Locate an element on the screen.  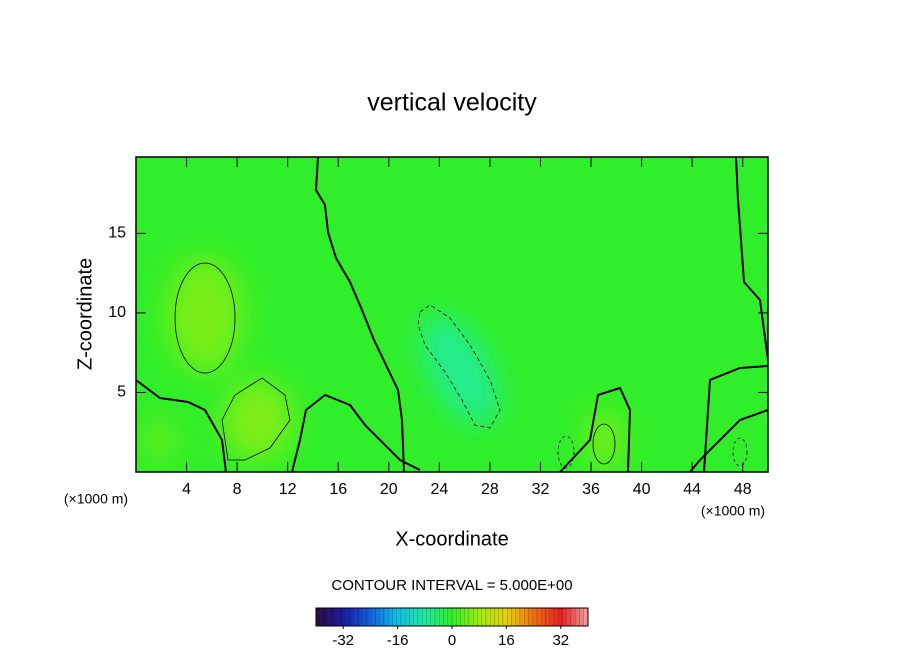
colorbar-tick-label: 16 is located at coordinates (506, 640).